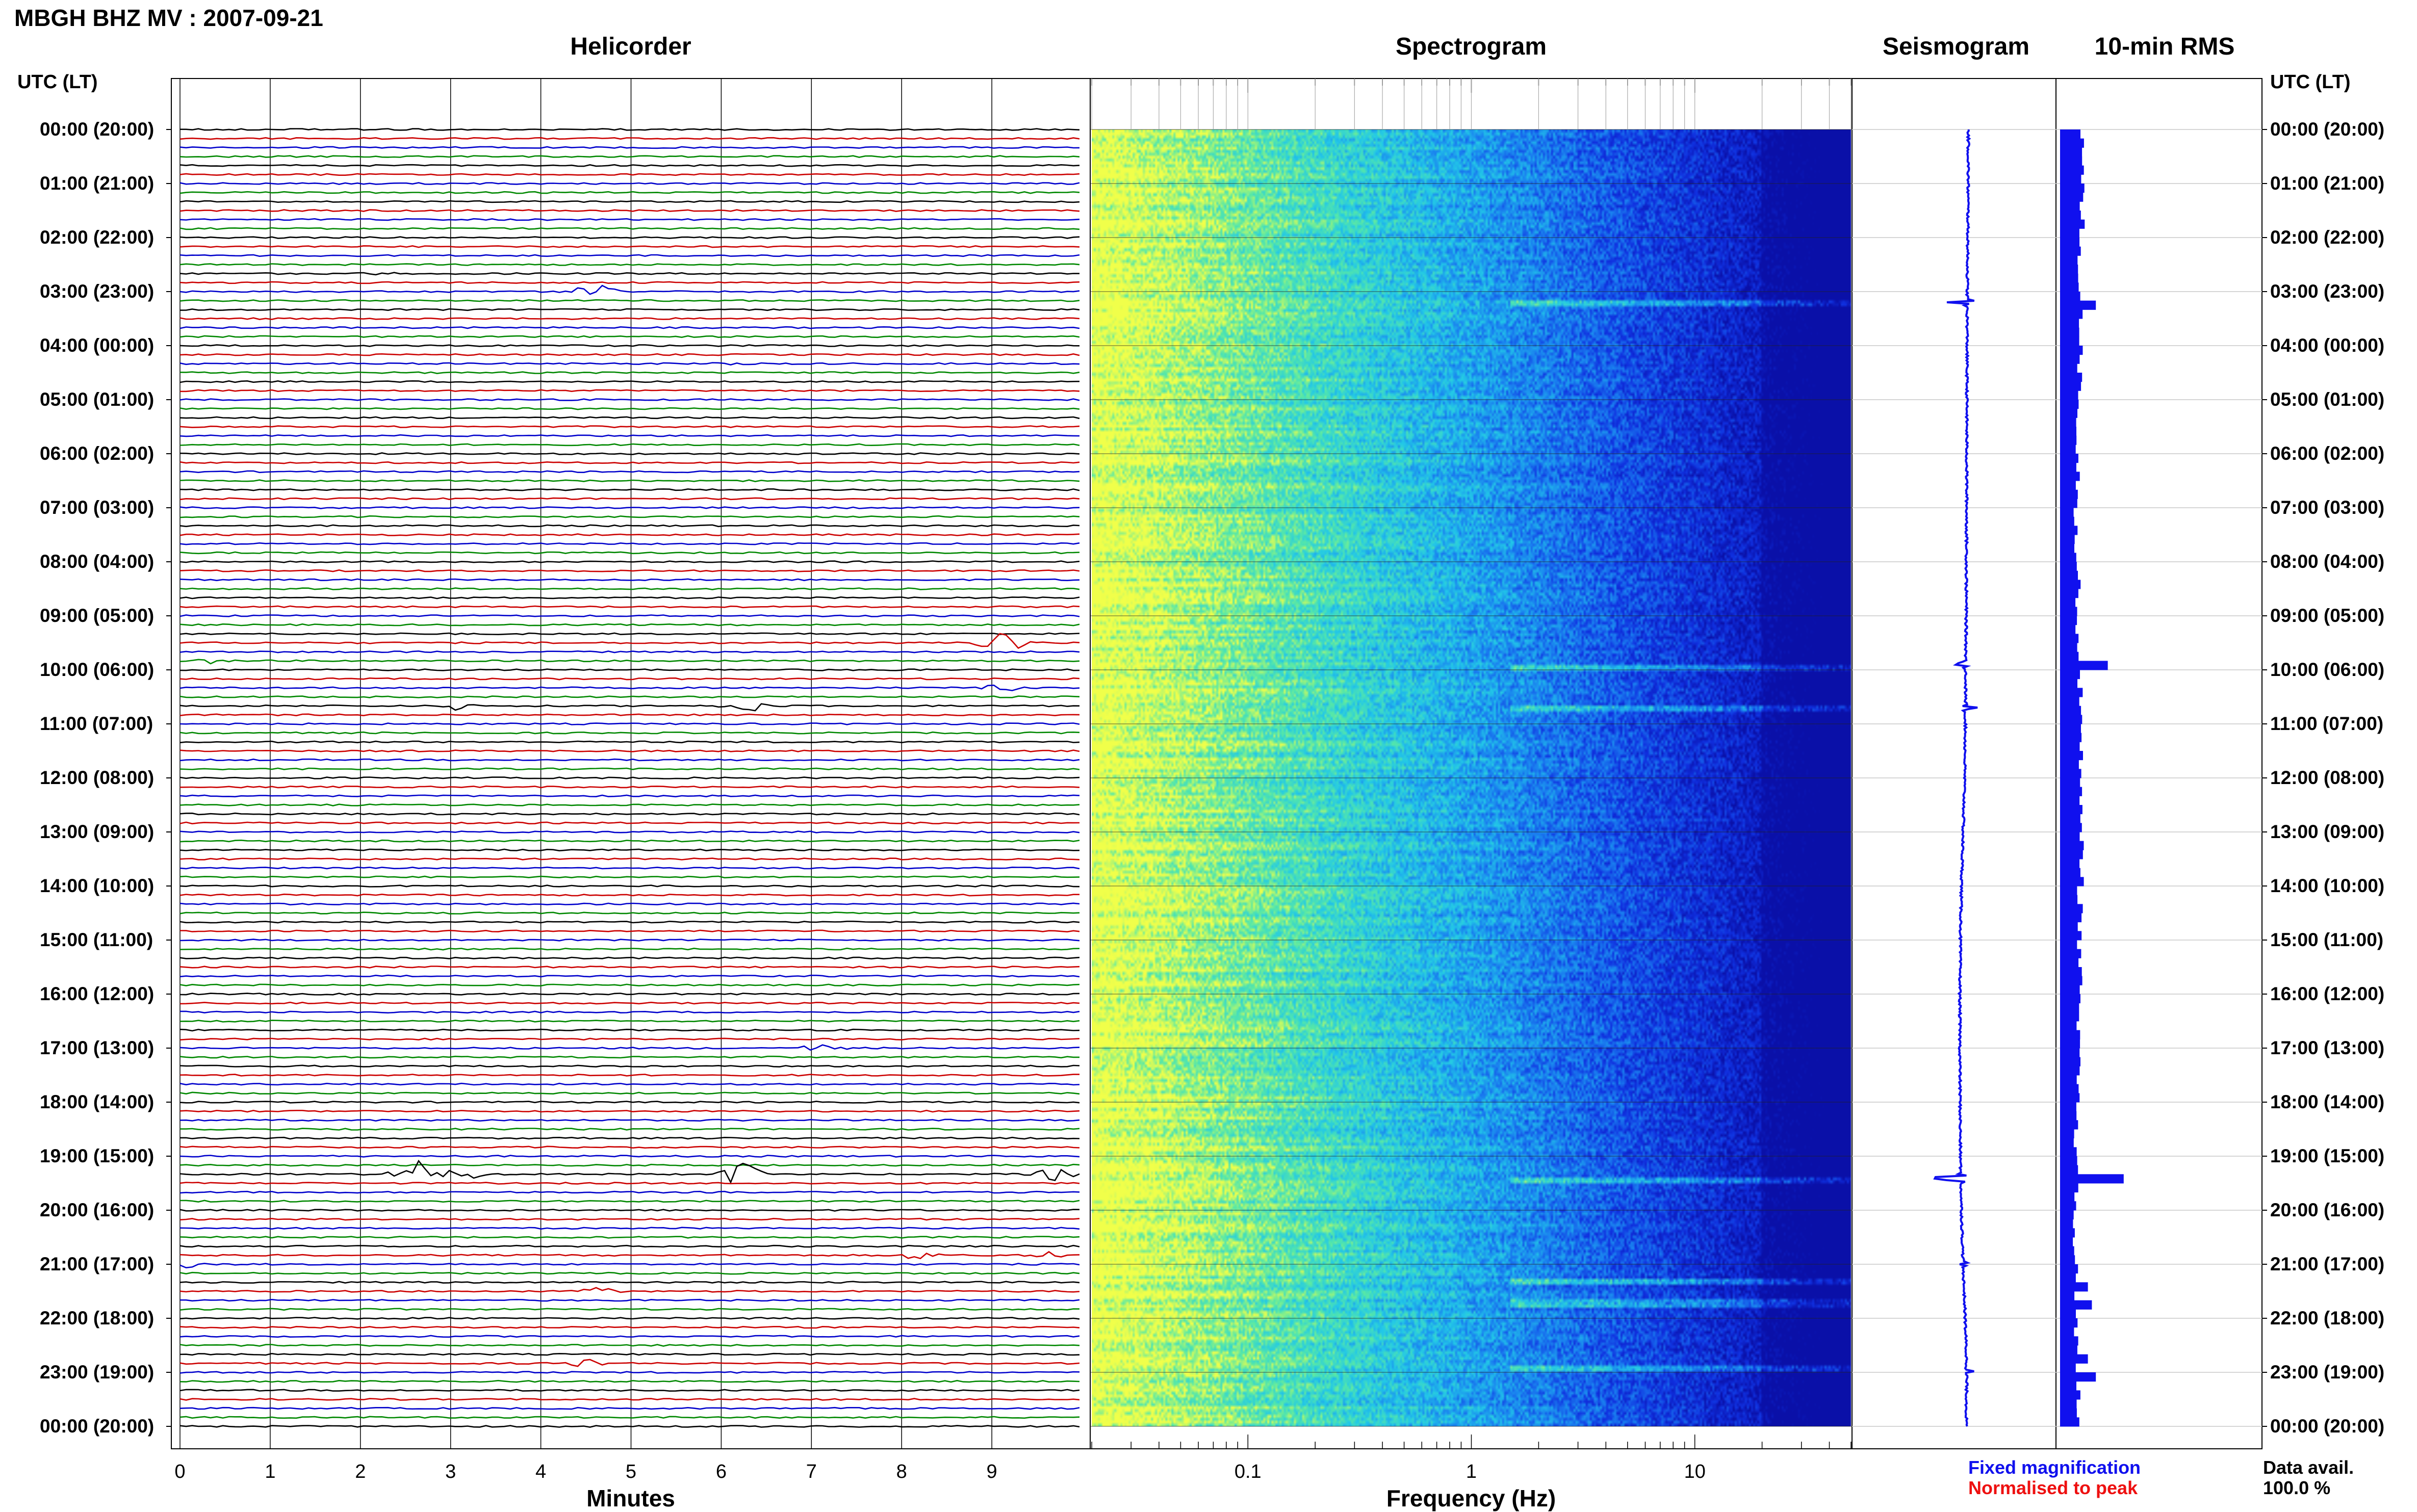 This screenshot has width=2417, height=1512. What do you see at coordinates (2327, 831) in the screenshot?
I see `time-label: 13:00 (09:00)` at bounding box center [2327, 831].